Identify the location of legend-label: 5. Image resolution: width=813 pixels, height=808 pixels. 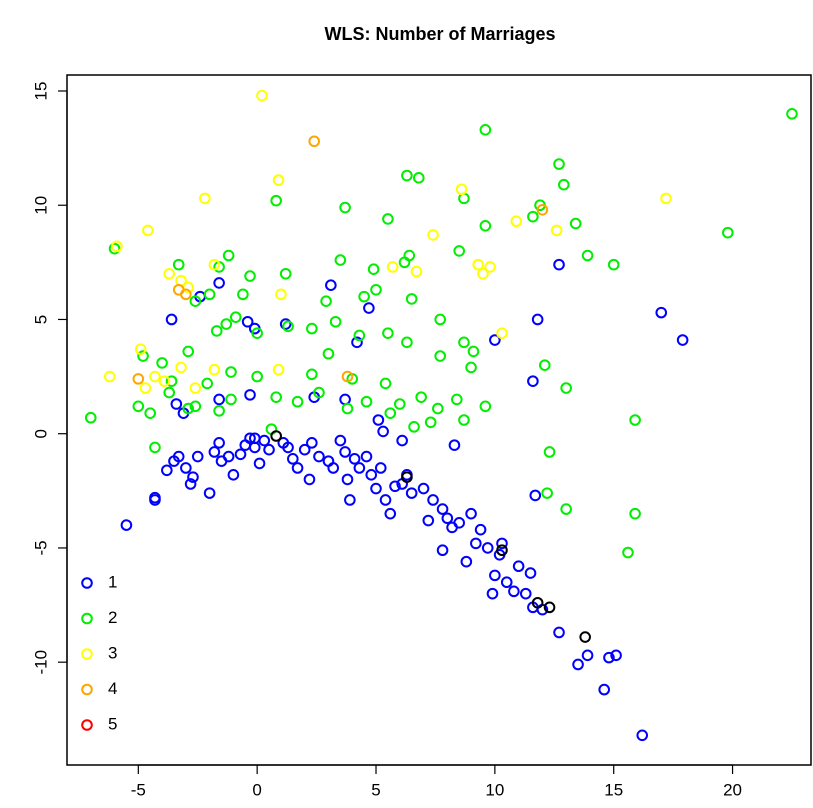
(112, 723).